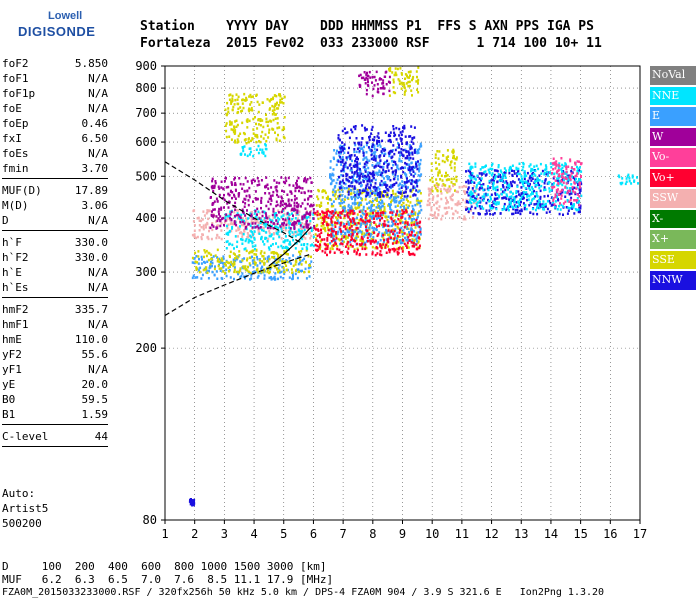  Describe the element at coordinates (372, 534) in the screenshot. I see `x-tick-label: 8` at that location.